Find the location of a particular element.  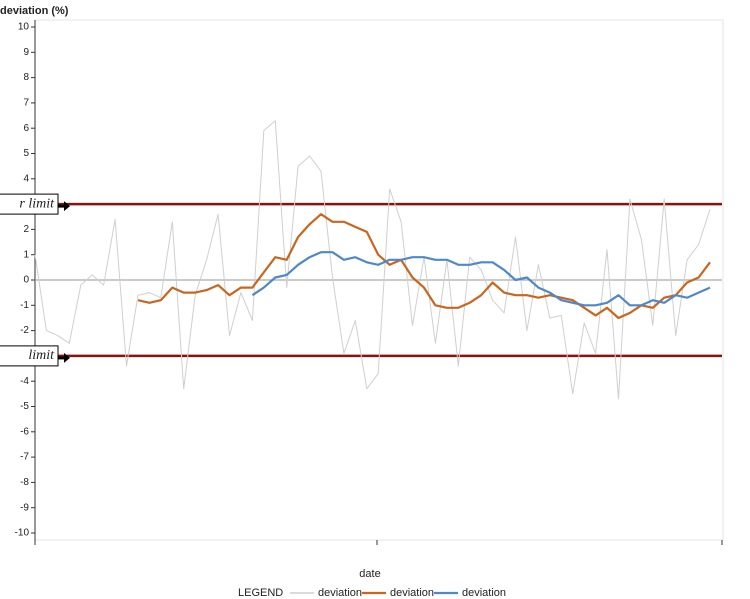

x-axis-title: date is located at coordinates (369, 574).